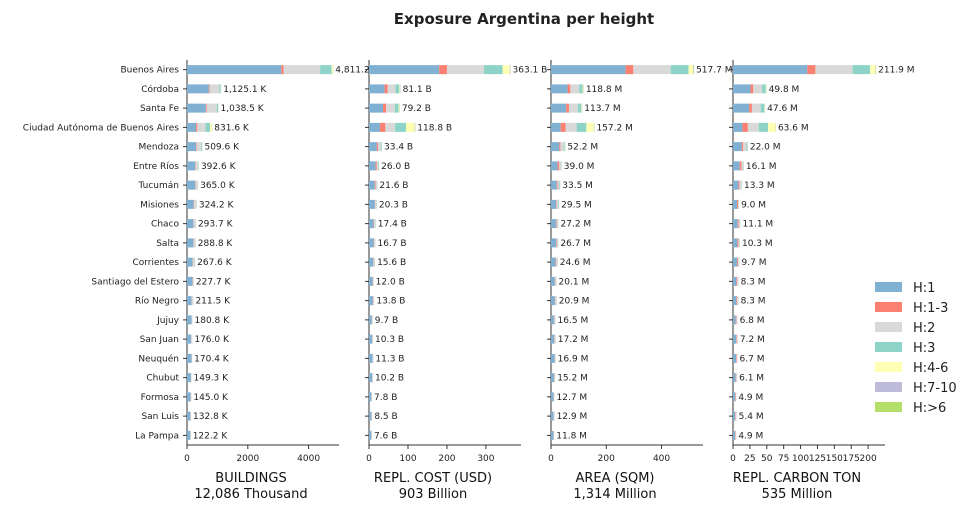 Image resolution: width=975 pixels, height=510 pixels. What do you see at coordinates (212, 340) in the screenshot?
I see `value-label: 176.0 K` at bounding box center [212, 340].